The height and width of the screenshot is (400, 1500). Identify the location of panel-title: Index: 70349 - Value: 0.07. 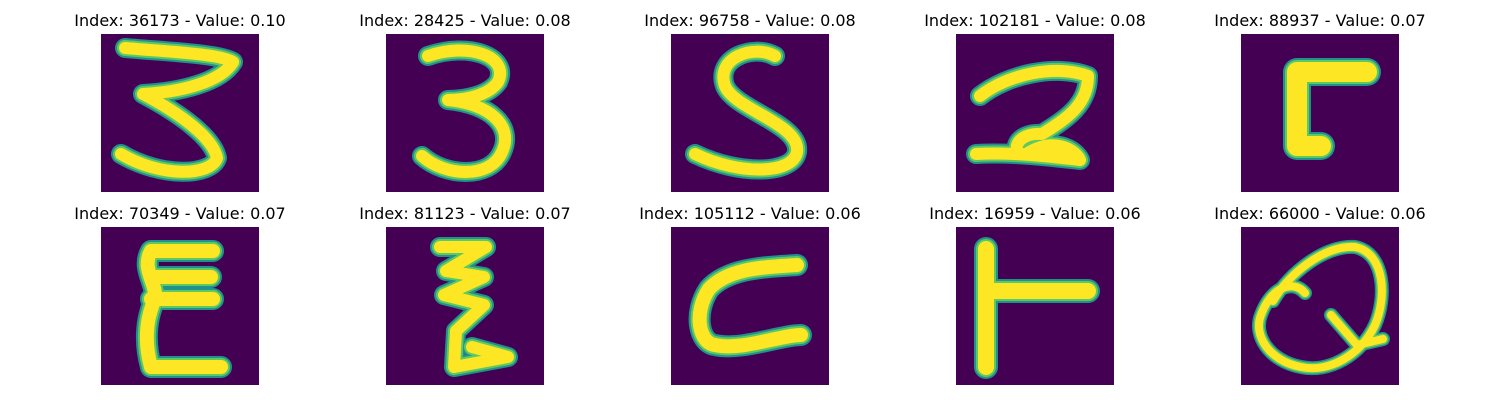
(180, 213).